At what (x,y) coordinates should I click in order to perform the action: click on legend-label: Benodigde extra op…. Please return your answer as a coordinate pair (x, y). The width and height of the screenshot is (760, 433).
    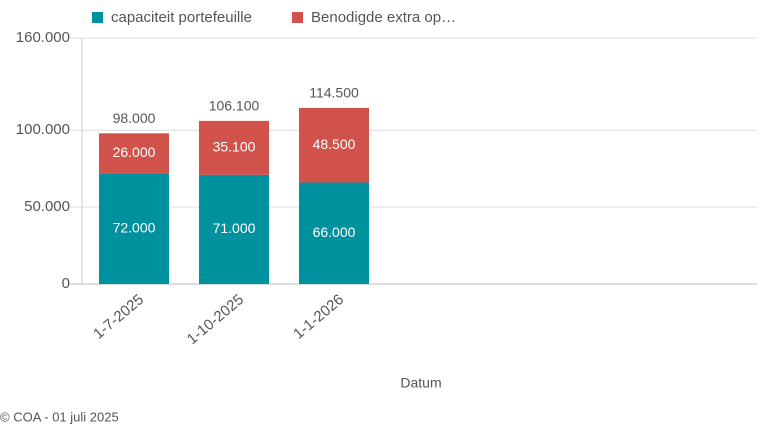
    Looking at the image, I should click on (383, 17).